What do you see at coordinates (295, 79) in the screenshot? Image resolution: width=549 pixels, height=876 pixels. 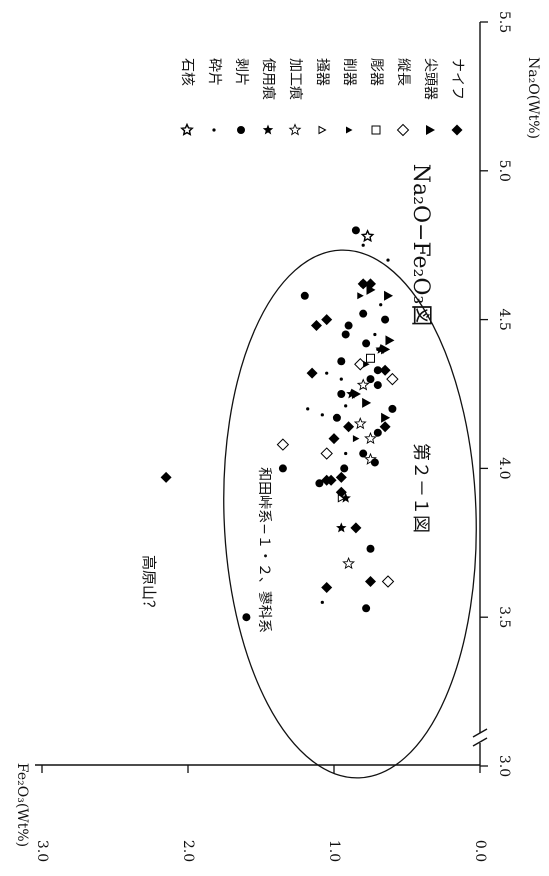 I see `legend-label: 加工痕` at bounding box center [295, 79].